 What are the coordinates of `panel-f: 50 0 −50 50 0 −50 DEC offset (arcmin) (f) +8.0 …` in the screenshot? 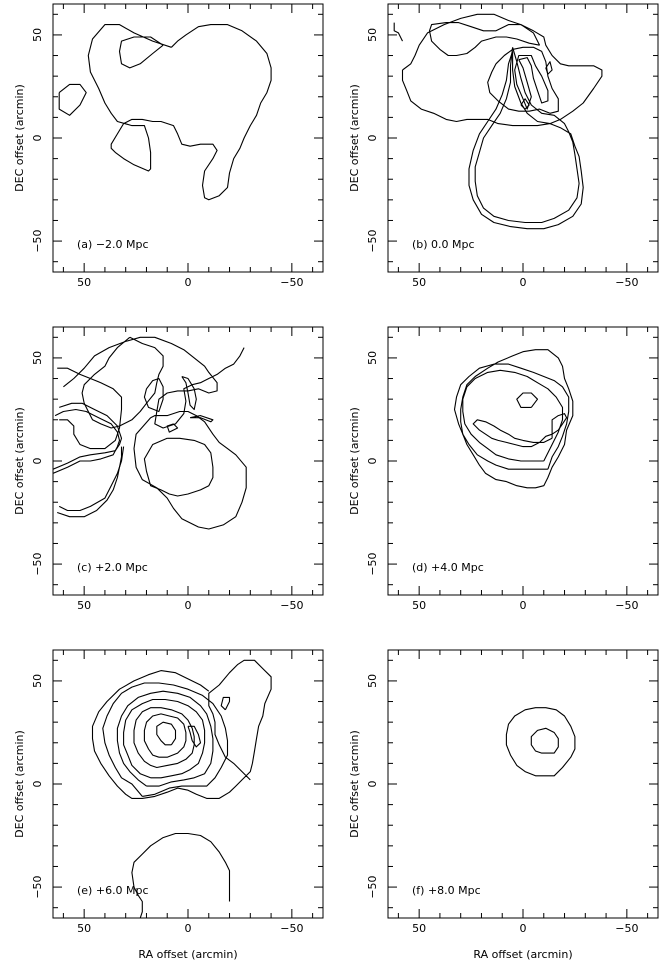 It's located at (503, 792).